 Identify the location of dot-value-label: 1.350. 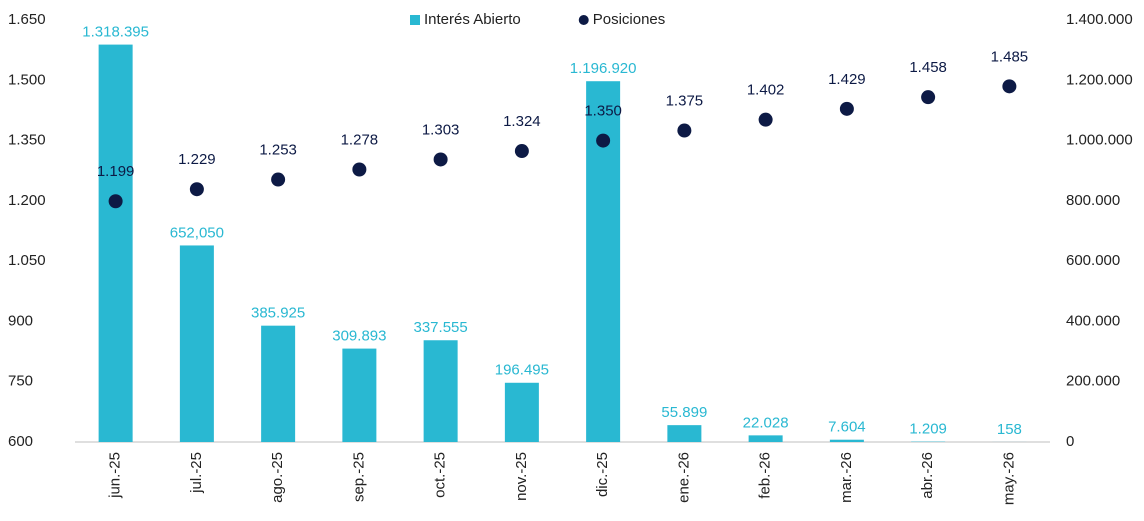
(603, 111).